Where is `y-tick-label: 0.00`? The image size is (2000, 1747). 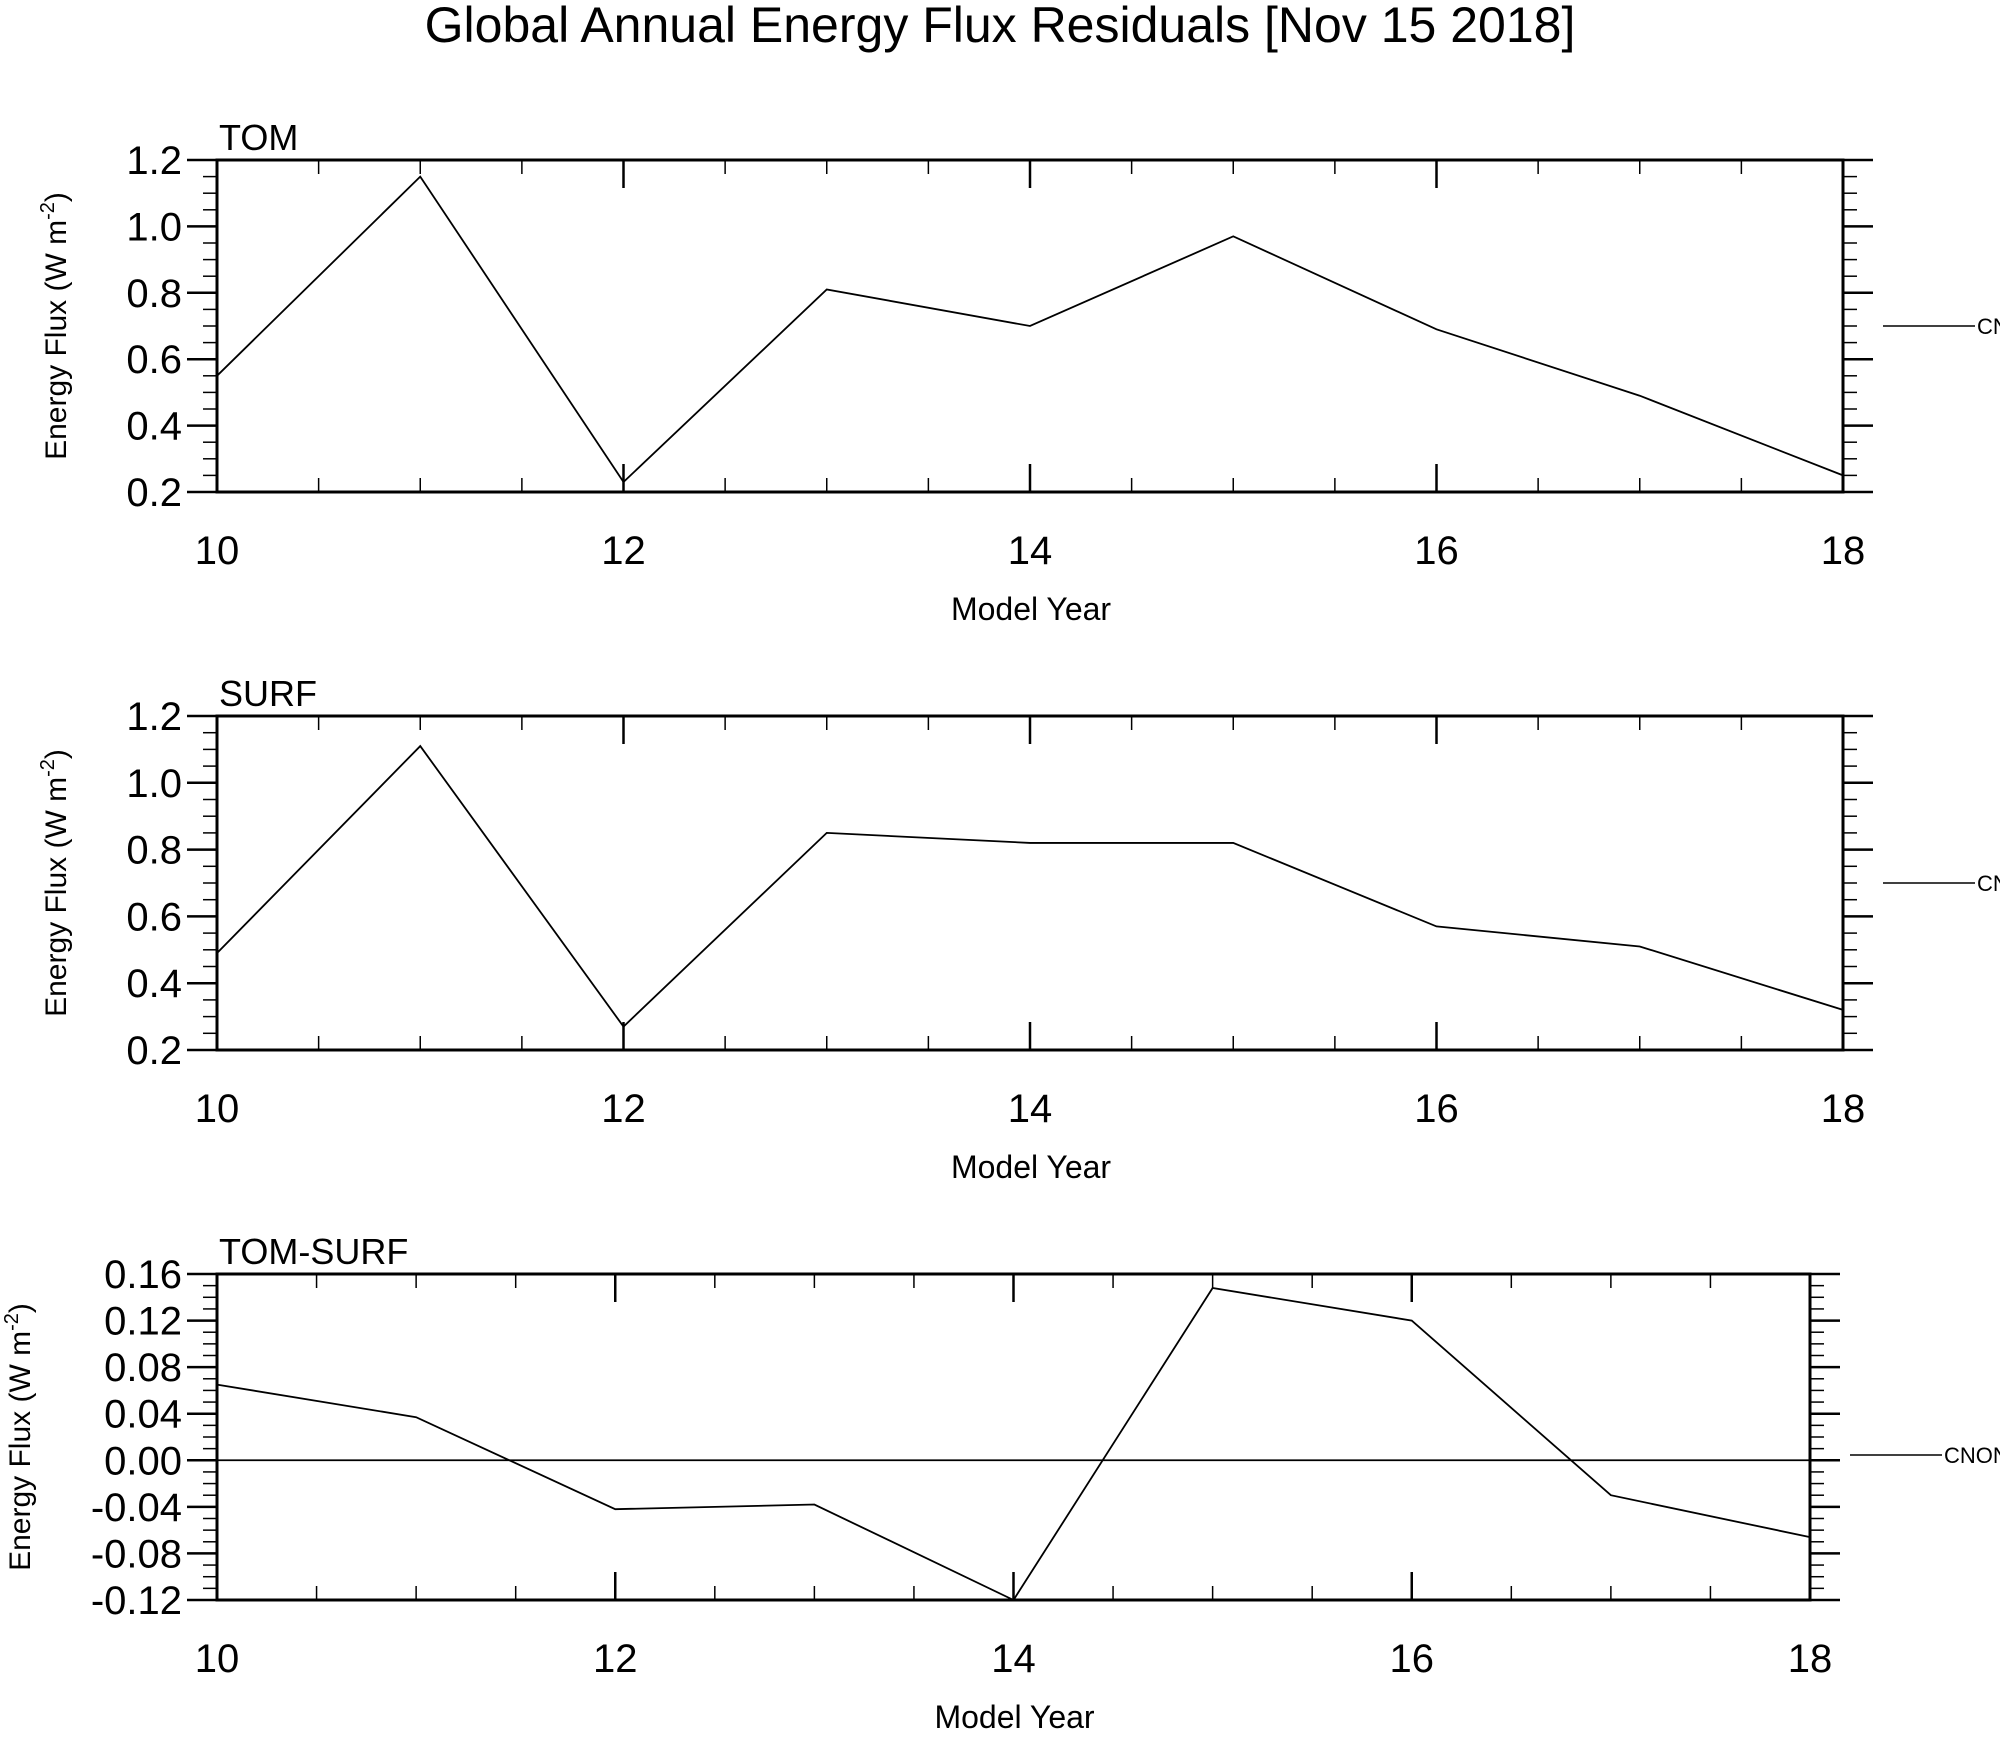 y-tick-label: 0.00 is located at coordinates (143, 1461).